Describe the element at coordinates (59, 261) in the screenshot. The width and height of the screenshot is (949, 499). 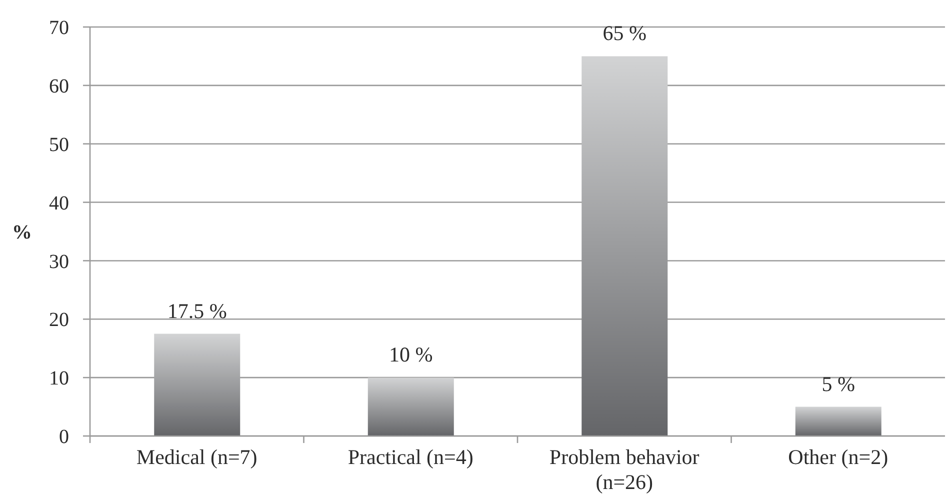
I see `y-tick-label: 30` at that location.